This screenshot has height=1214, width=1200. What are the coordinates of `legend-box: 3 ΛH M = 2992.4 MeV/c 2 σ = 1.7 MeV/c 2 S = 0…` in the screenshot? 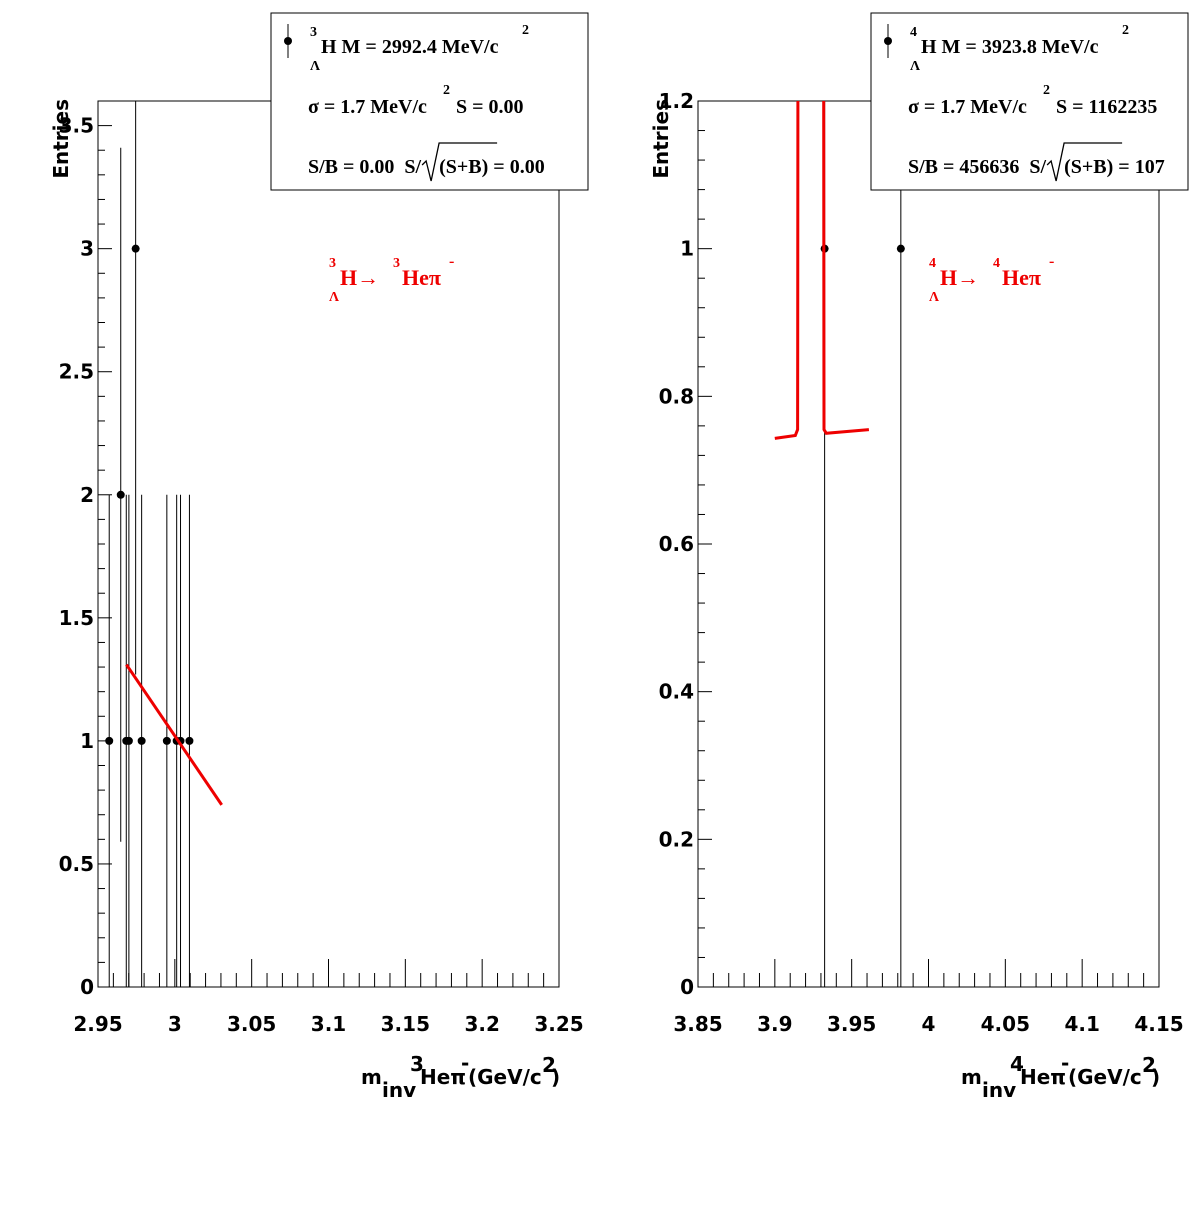 It's located at (429, 101).